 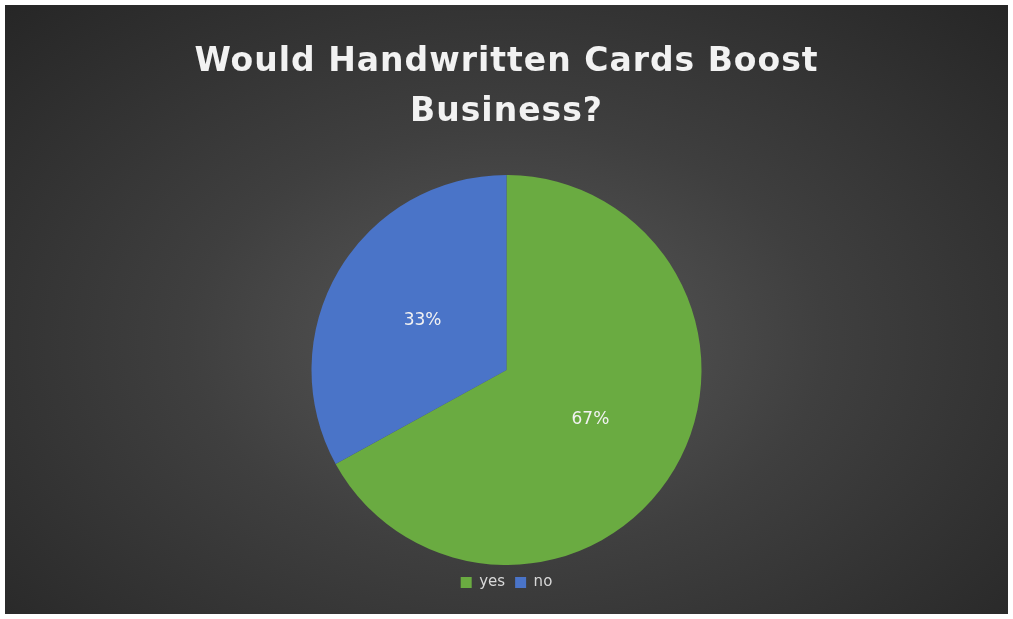 What do you see at coordinates (590, 418) in the screenshot?
I see `data-label: 67%` at bounding box center [590, 418].